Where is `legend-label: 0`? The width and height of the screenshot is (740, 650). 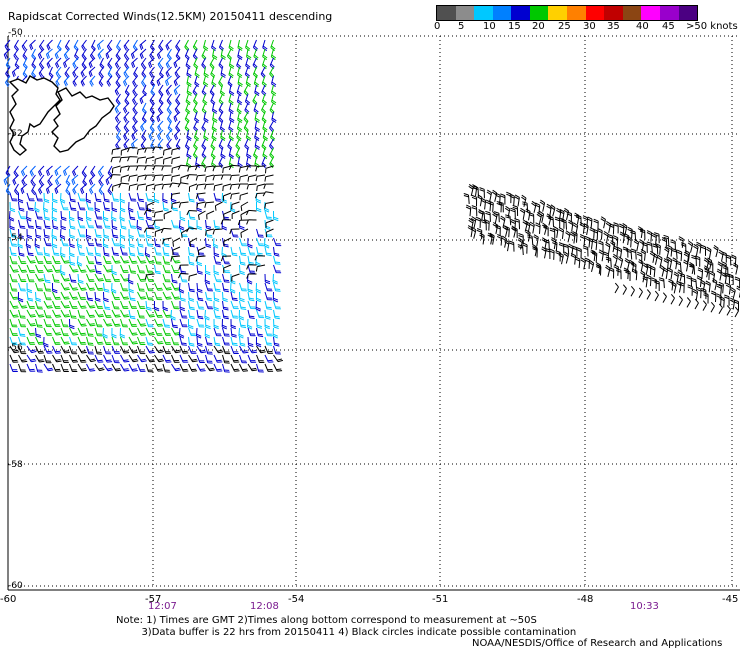 legend-label: 0 is located at coordinates (437, 26).